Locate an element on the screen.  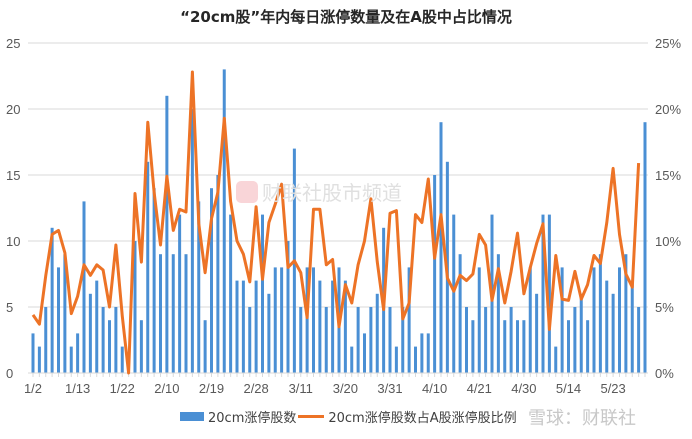
cls-logo-icon is located at coordinates (247, 191).